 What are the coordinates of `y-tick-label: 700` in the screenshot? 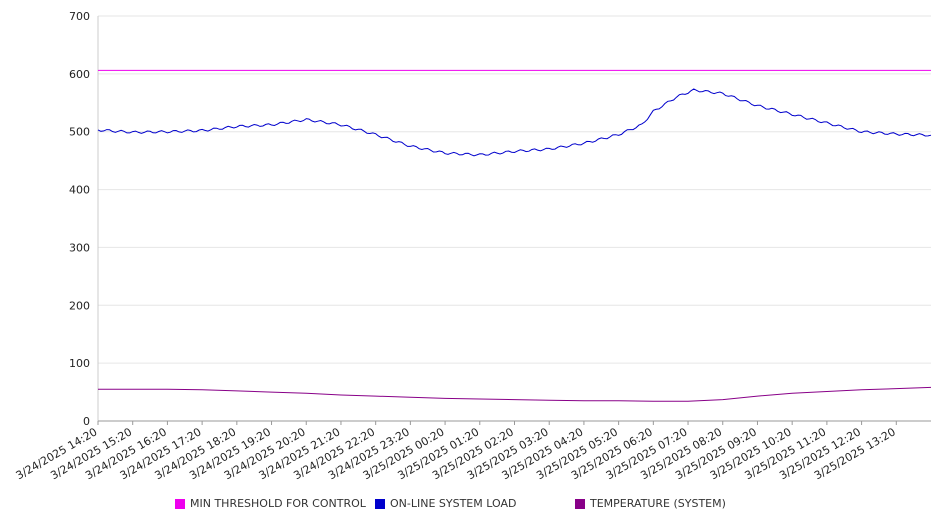 It's located at (79, 16).